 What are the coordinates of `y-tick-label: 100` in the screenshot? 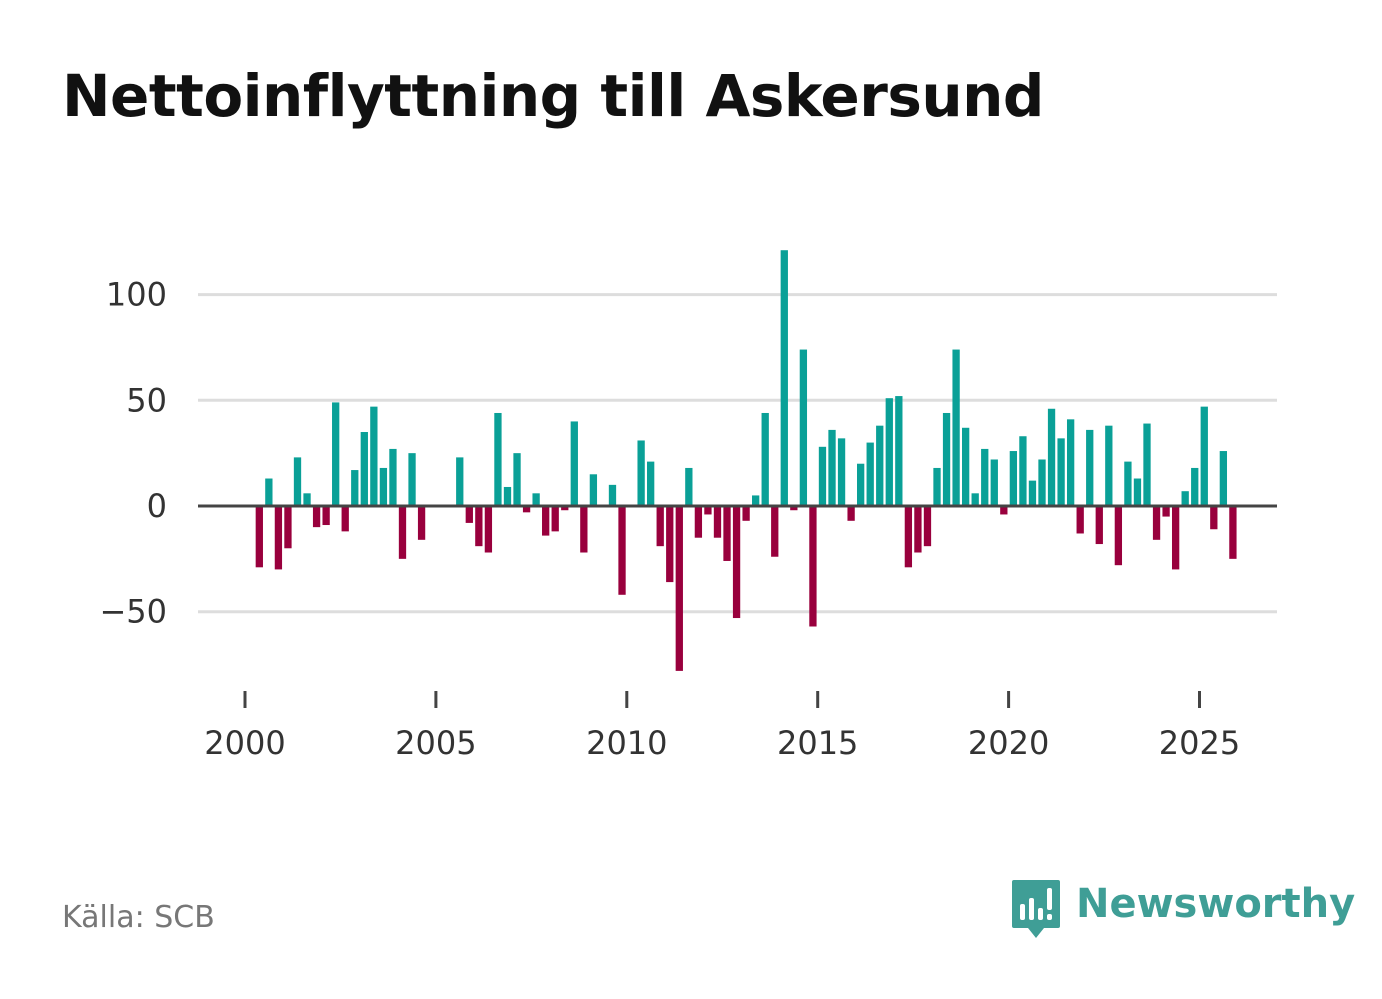 It's located at (136, 295).